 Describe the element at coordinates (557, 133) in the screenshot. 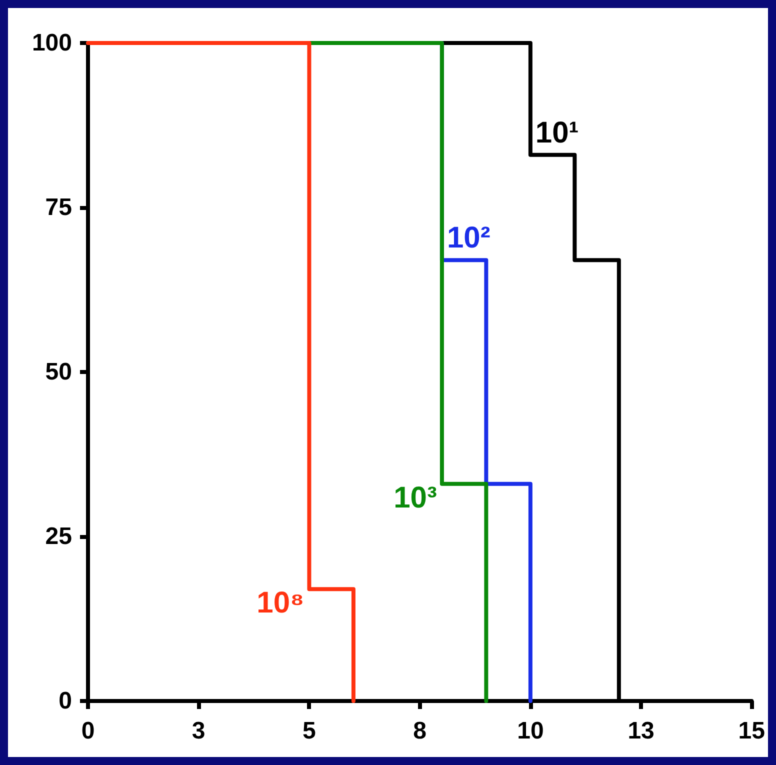

I see `series-label: 10¹` at that location.